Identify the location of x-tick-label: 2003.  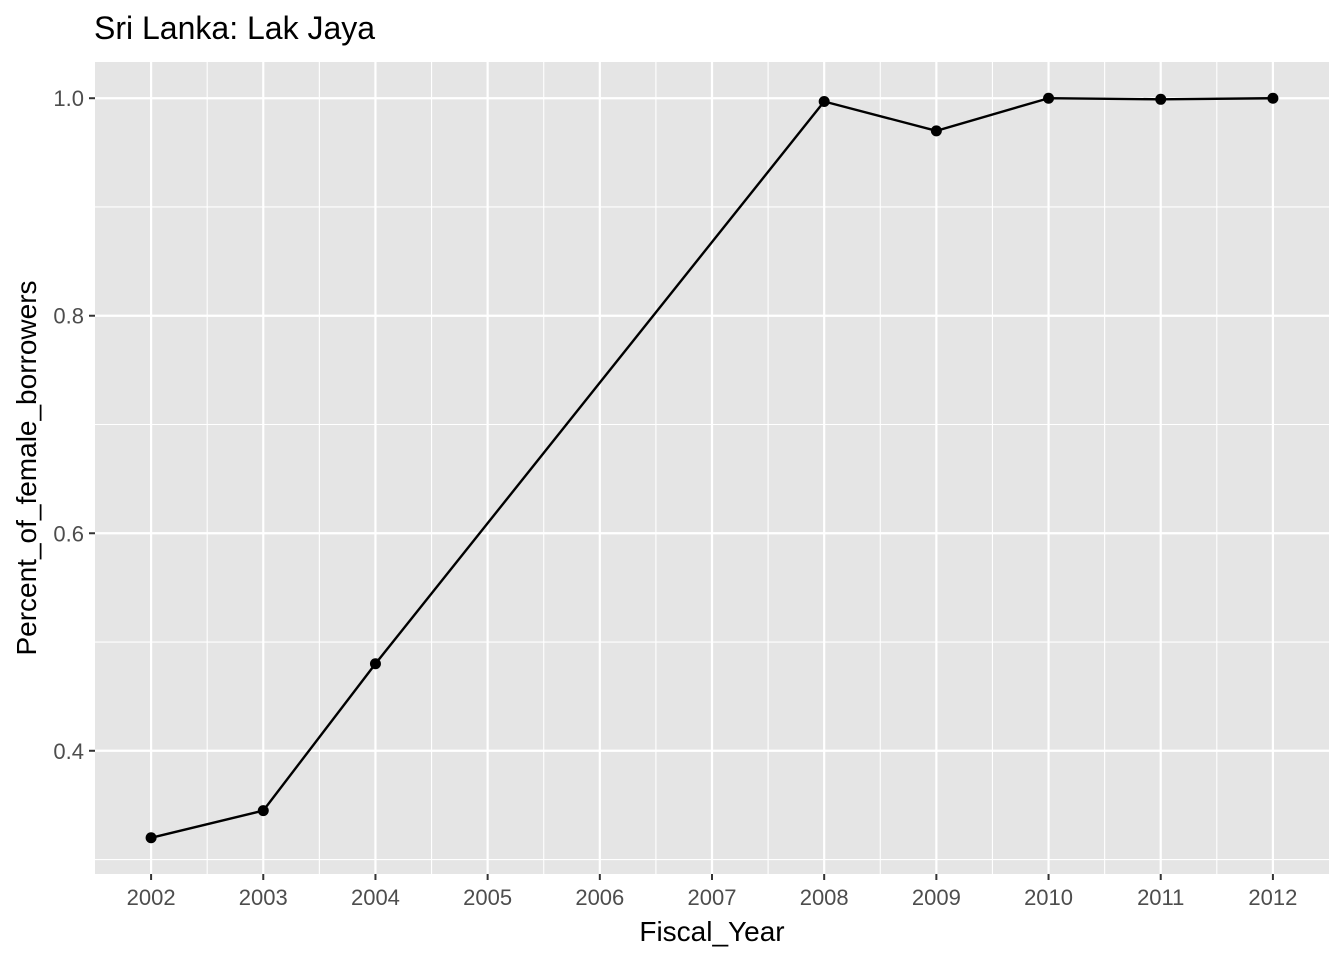
(263, 897).